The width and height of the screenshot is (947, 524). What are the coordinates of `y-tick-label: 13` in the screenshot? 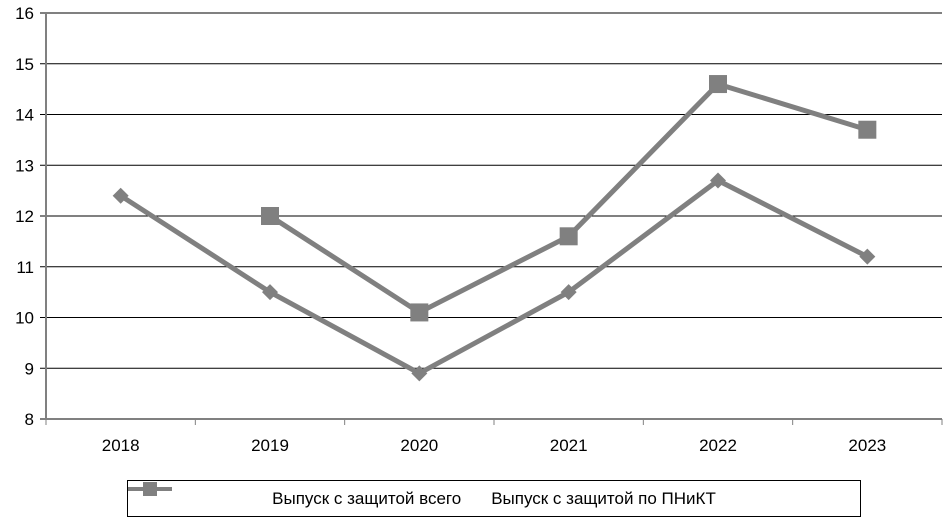 It's located at (24, 165).